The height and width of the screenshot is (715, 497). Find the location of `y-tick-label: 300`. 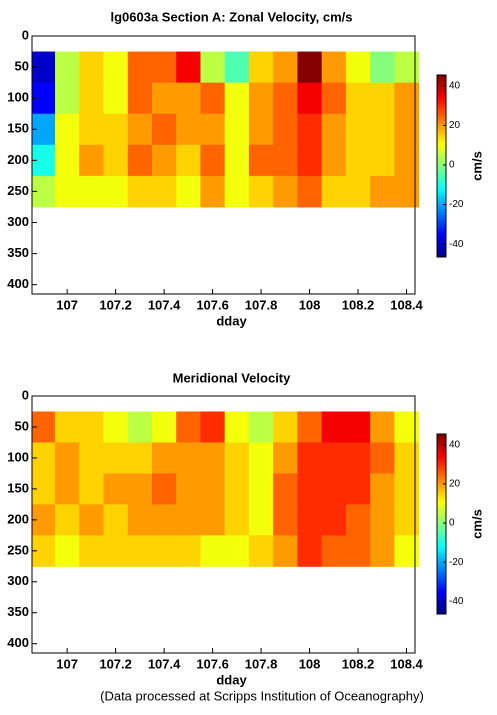

y-tick-label: 300 is located at coordinates (18, 580).